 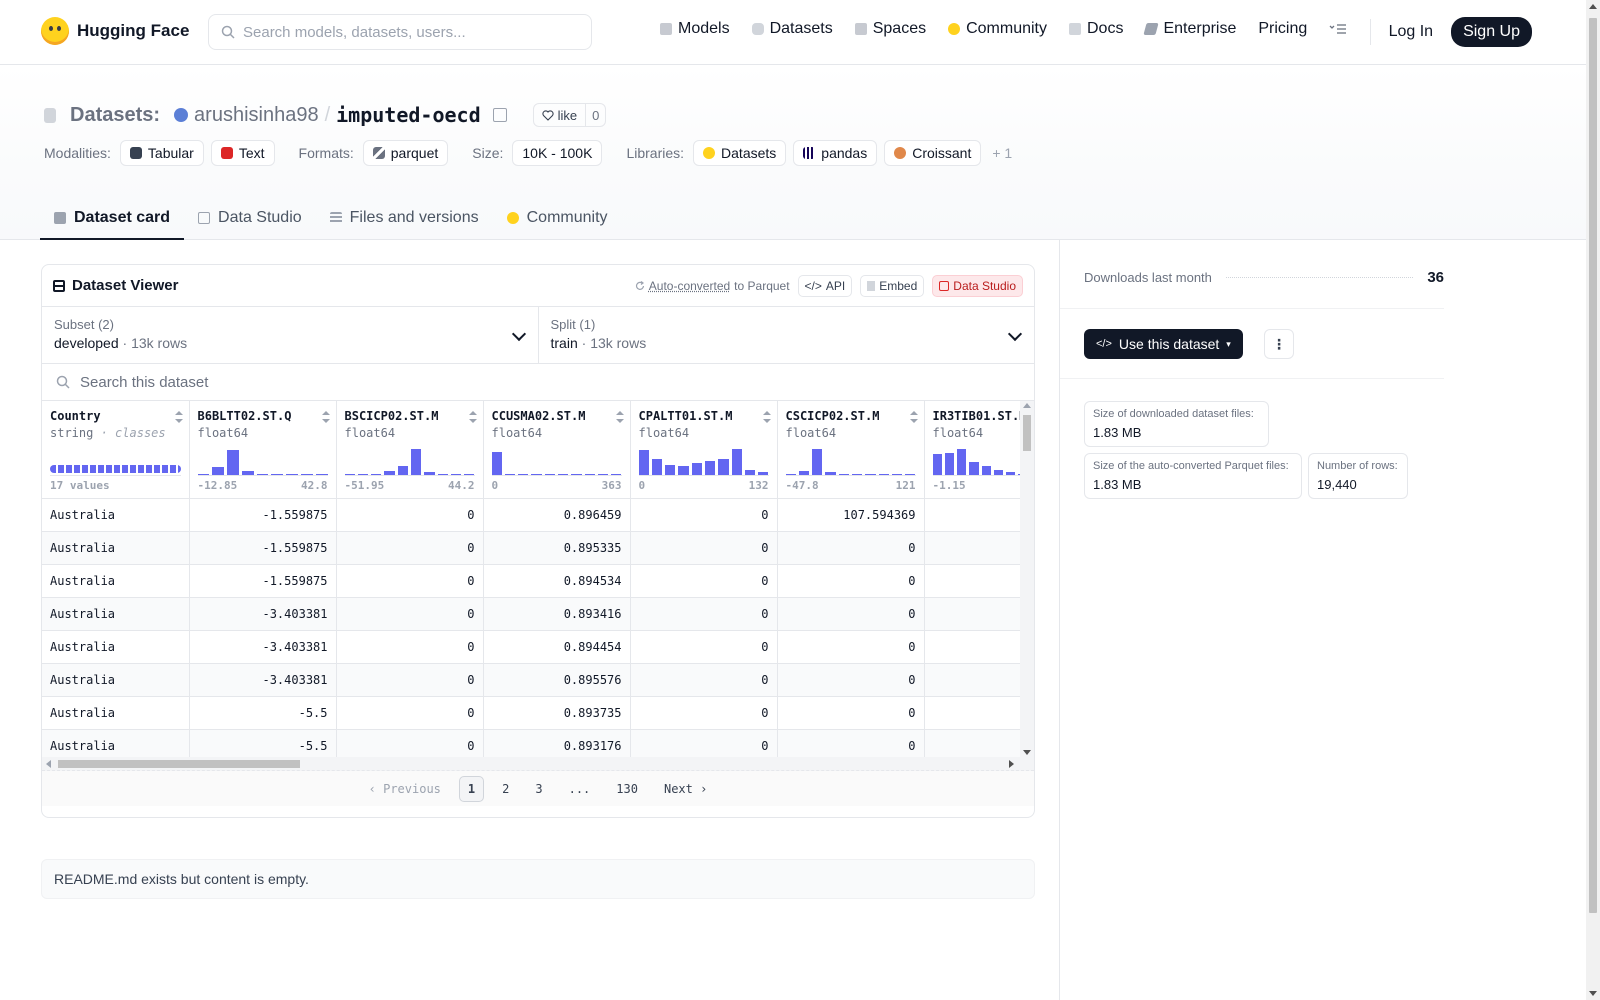 I want to click on column-header: CCUSMA02.ST.M float64 0 363, so click(x=557, y=450).